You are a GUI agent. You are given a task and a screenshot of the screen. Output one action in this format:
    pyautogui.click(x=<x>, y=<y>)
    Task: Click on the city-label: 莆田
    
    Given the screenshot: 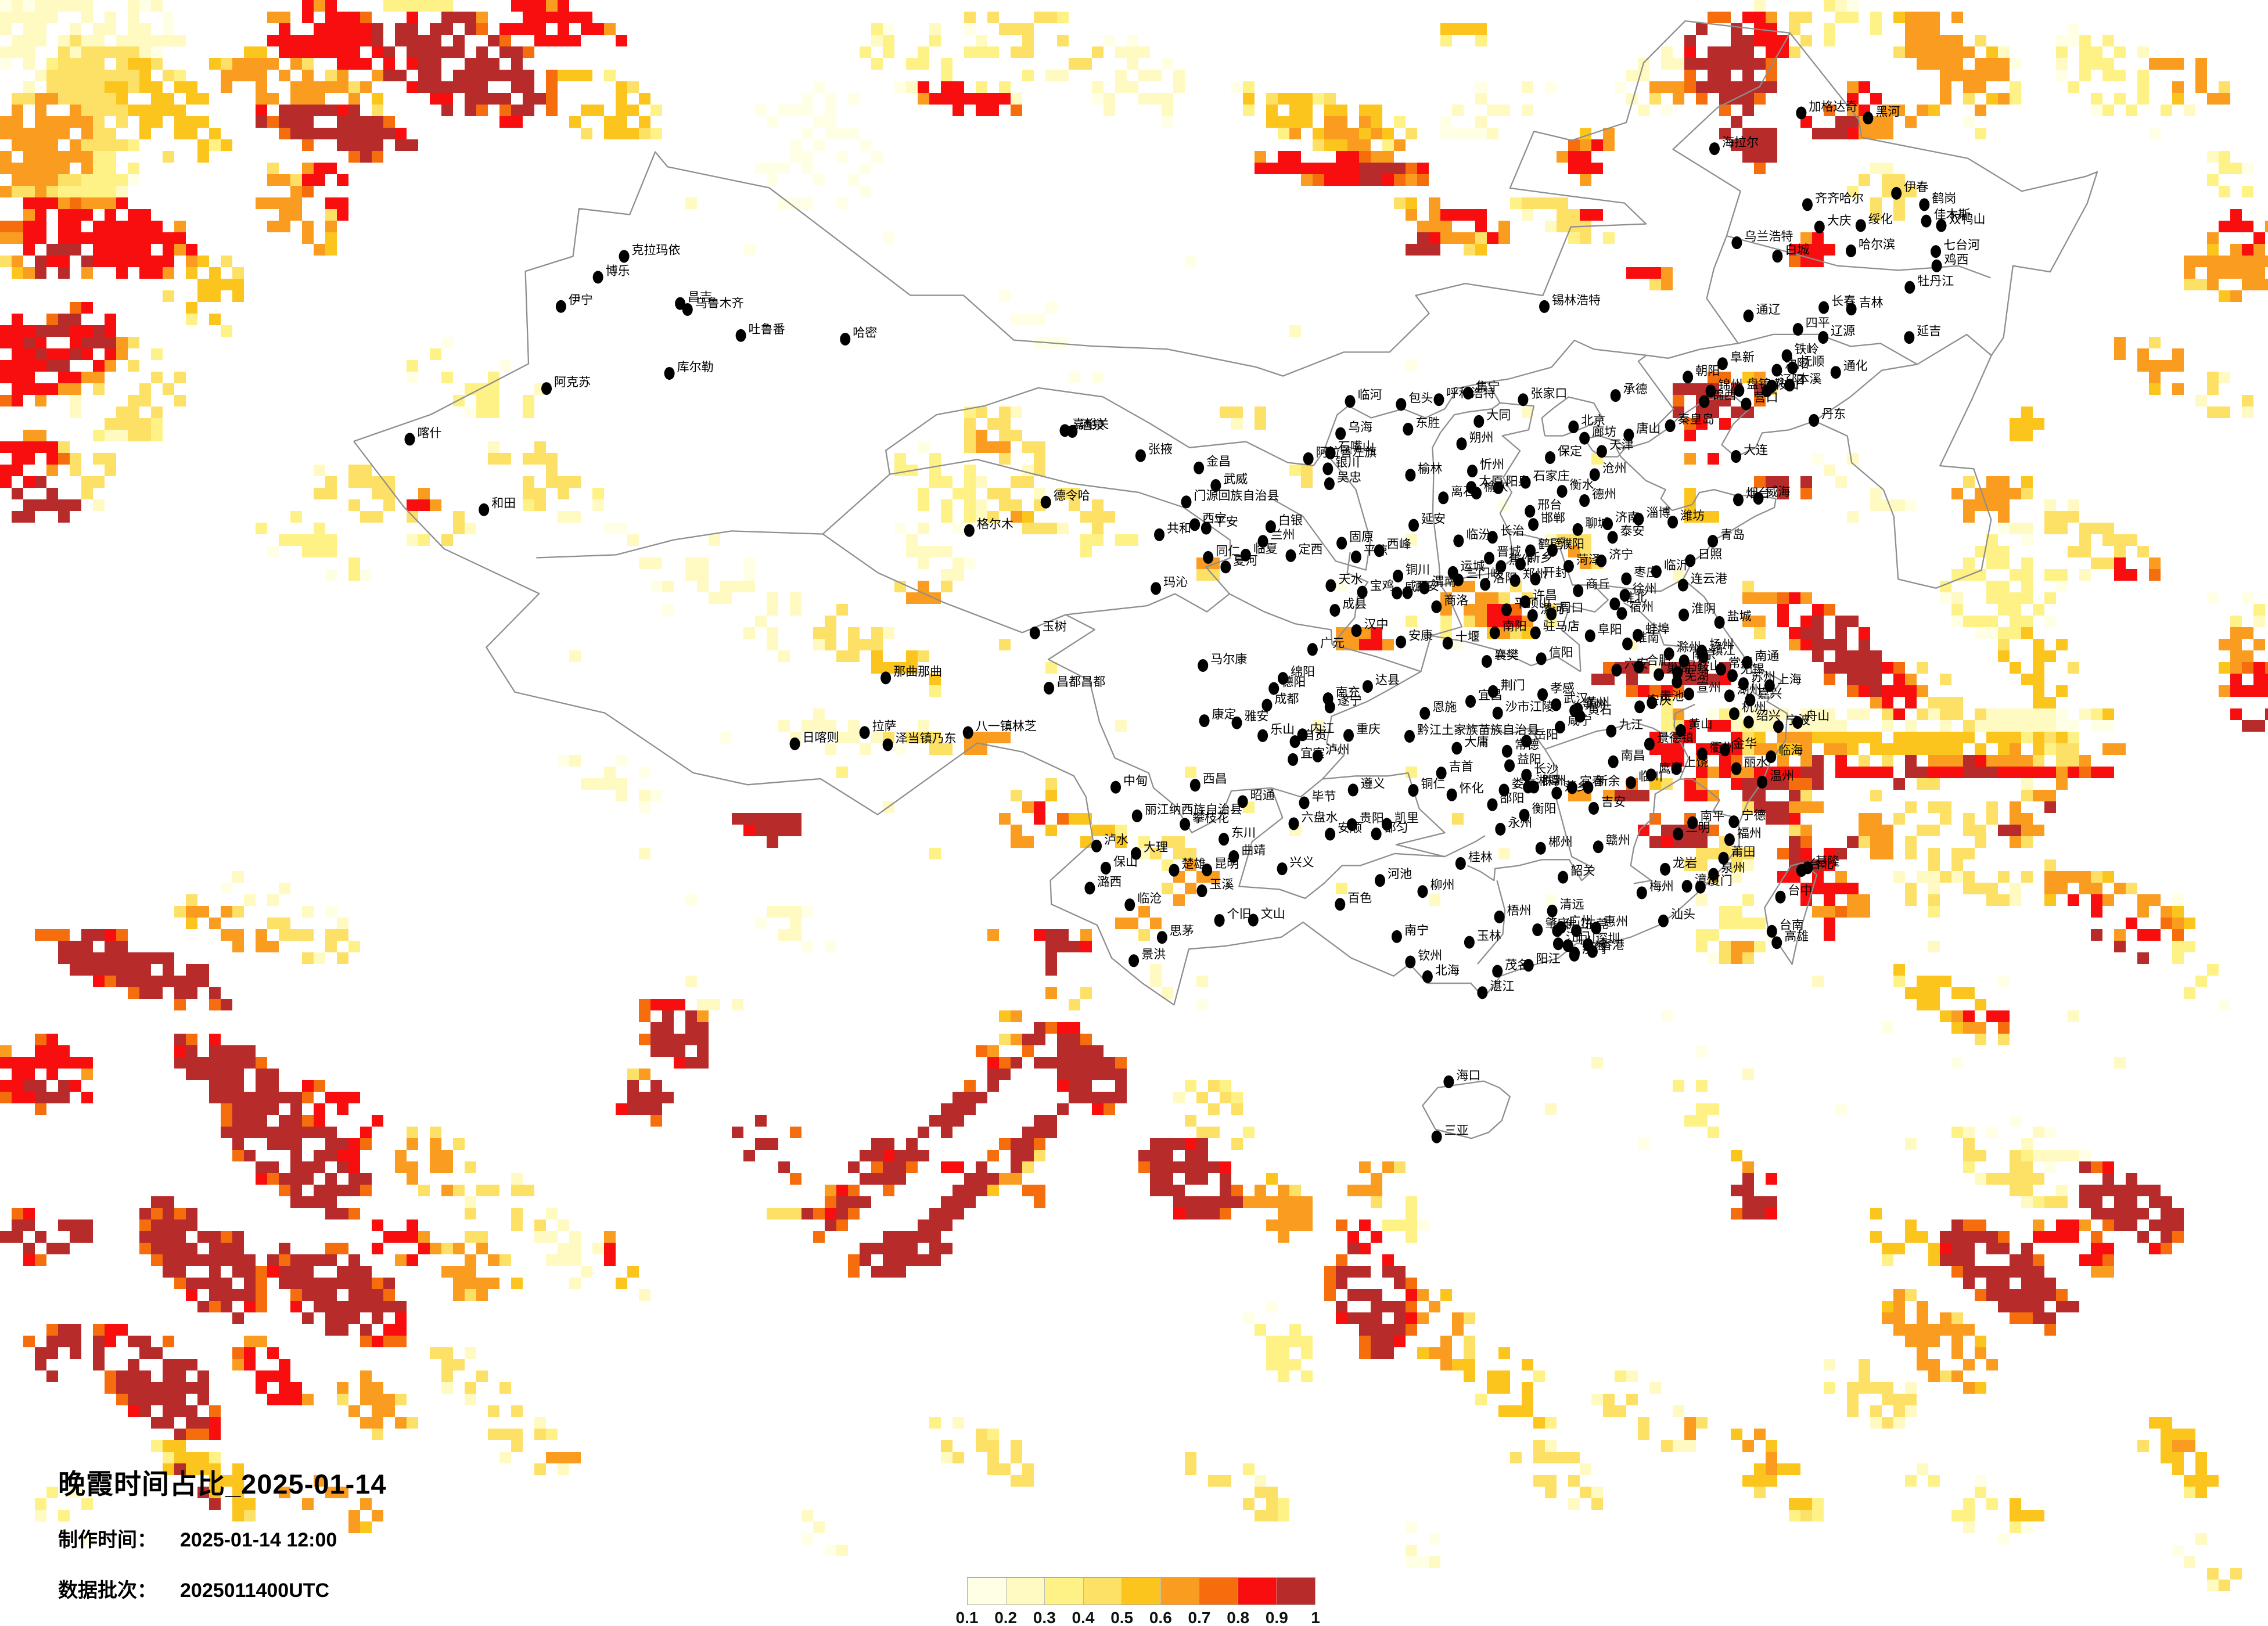 What is the action you would take?
    pyautogui.click(x=1743, y=853)
    